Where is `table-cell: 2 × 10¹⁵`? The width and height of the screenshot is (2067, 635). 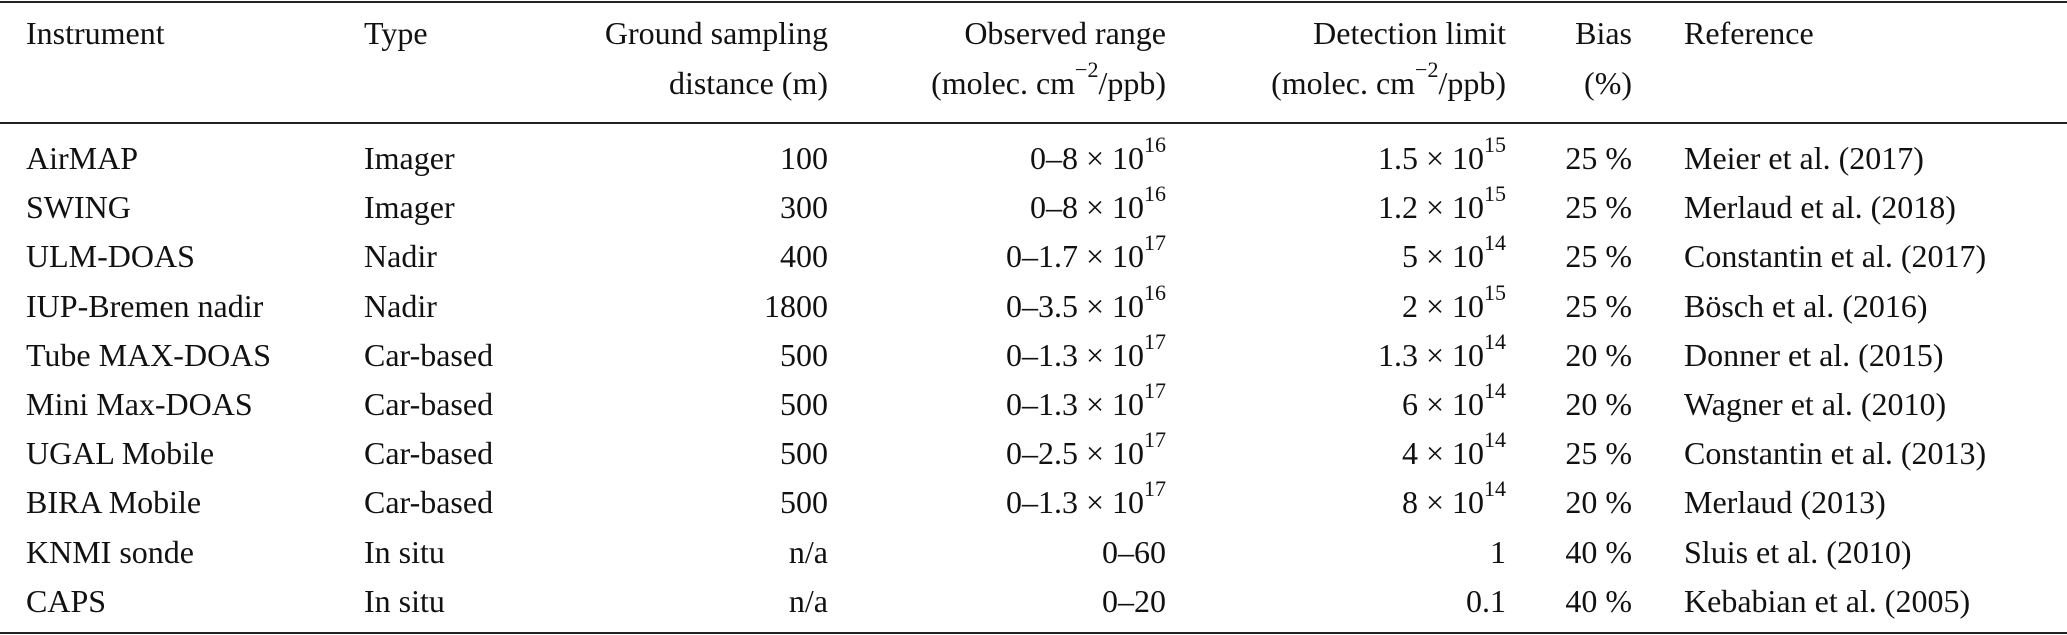
table-cell: 2 × 10¹⁵ is located at coordinates (1453, 303).